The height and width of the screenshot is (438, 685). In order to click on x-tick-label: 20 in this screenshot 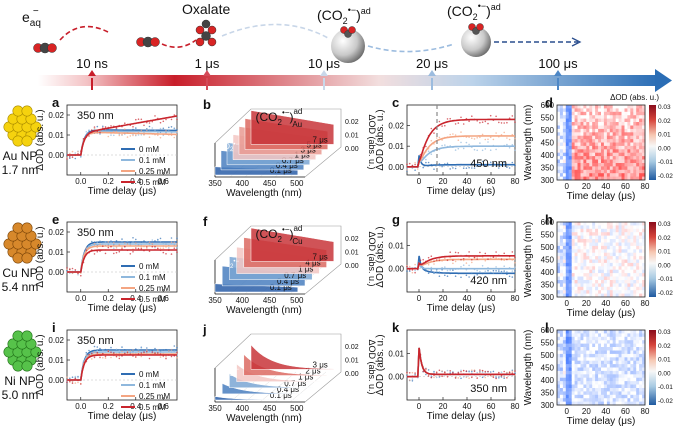, I will do `click(443, 406)`.